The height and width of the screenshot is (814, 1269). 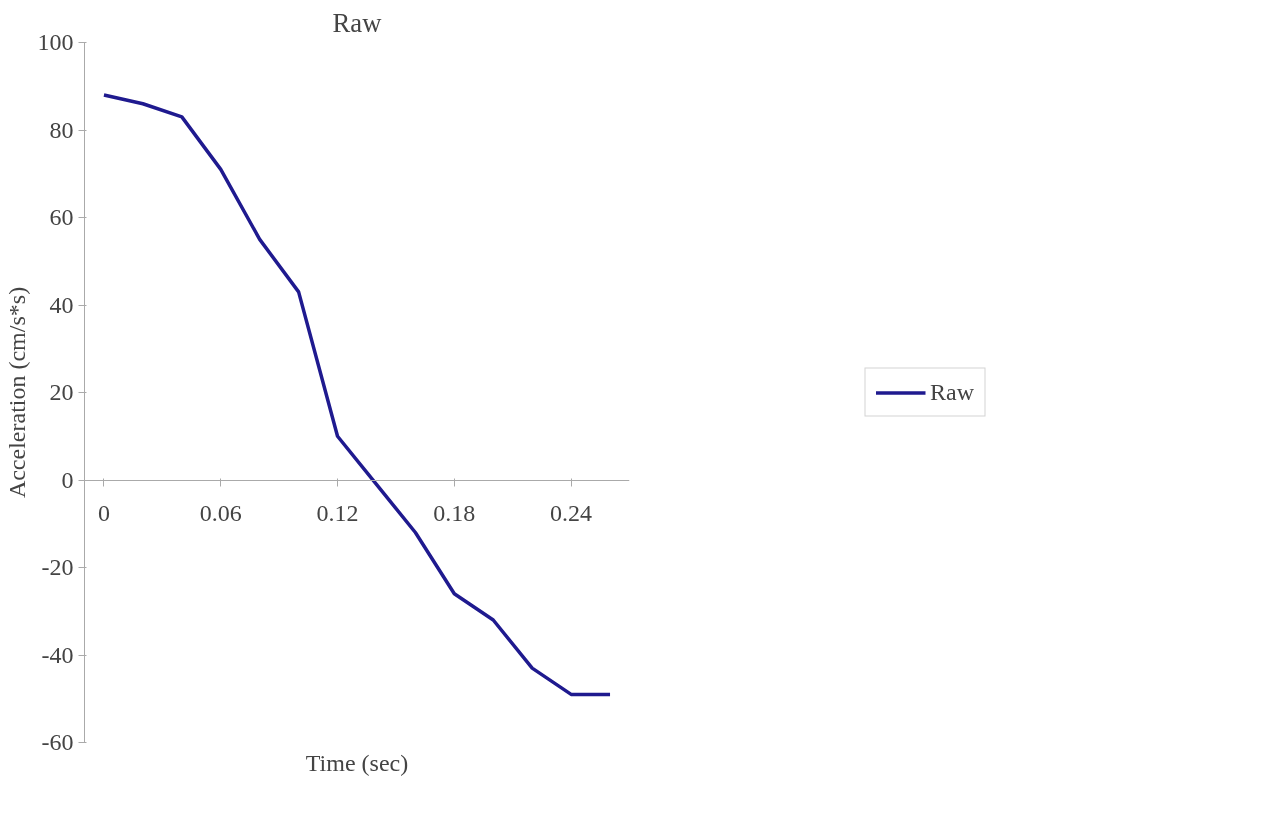 I want to click on x-tick-label: 0, so click(x=103, y=513).